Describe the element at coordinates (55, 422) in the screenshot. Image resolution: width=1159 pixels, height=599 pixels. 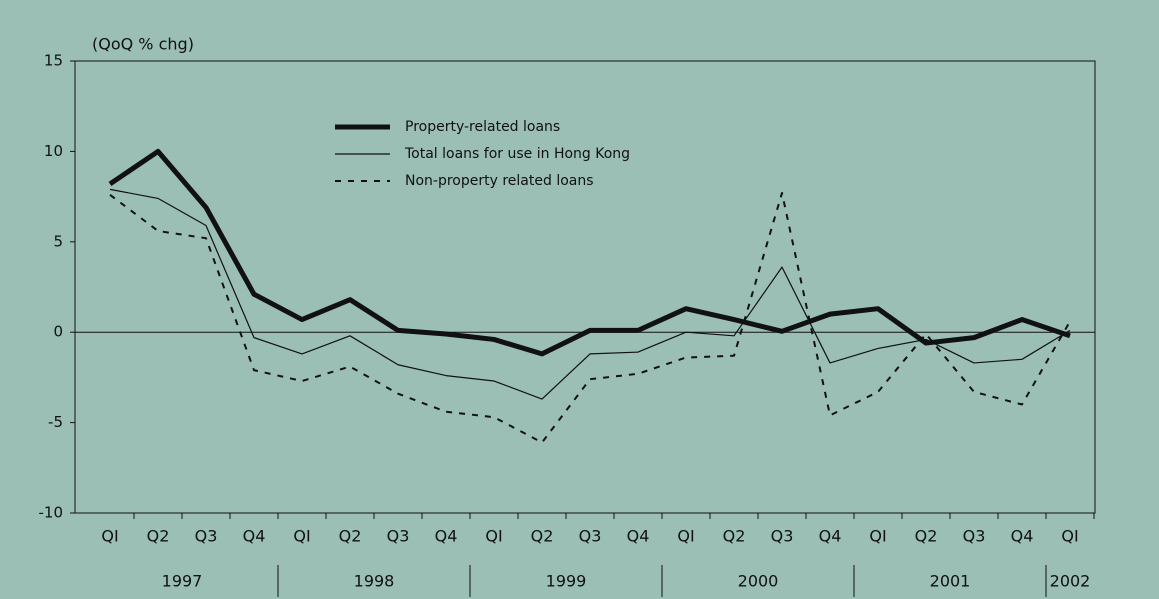
I see `y-tick-label: -5` at that location.